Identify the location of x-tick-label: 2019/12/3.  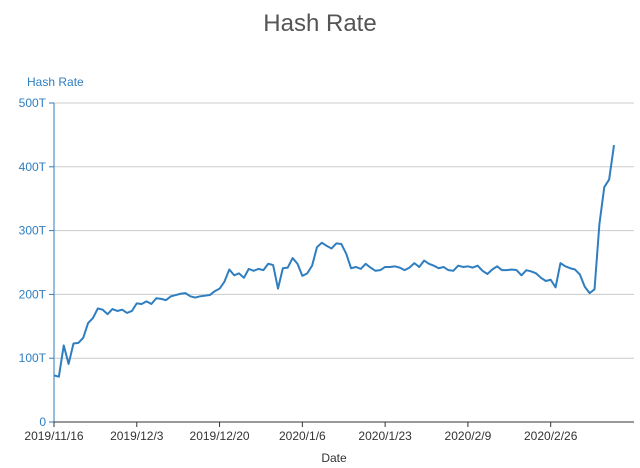
(137, 436).